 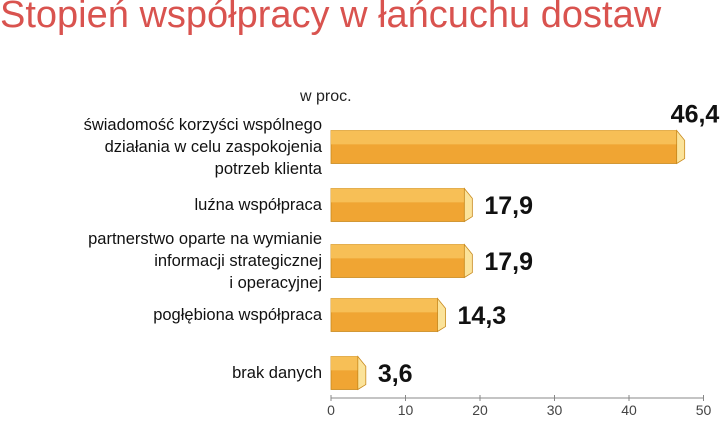 What do you see at coordinates (704, 410) in the screenshot?
I see `x-tick-label: 50` at bounding box center [704, 410].